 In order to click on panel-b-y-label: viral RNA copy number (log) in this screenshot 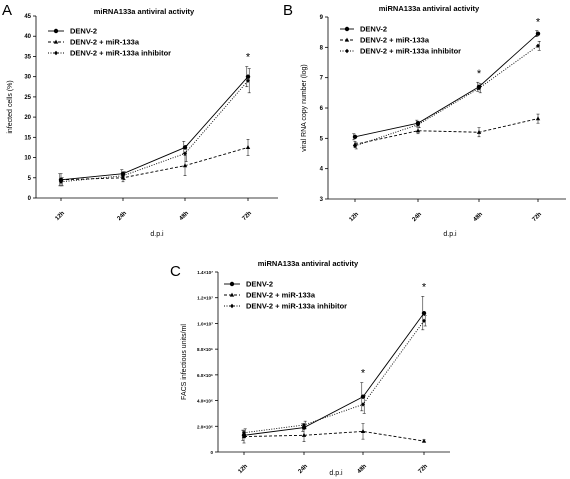, I will do `click(304, 108)`.